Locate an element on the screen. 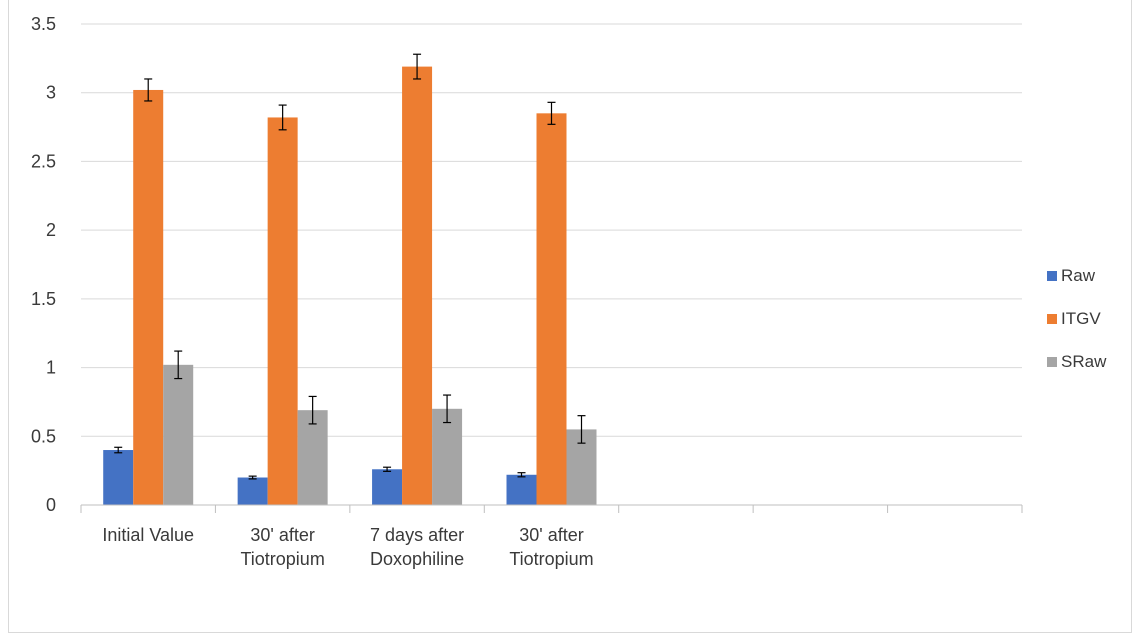  x-tick-label: Doxophiline is located at coordinates (417, 559).